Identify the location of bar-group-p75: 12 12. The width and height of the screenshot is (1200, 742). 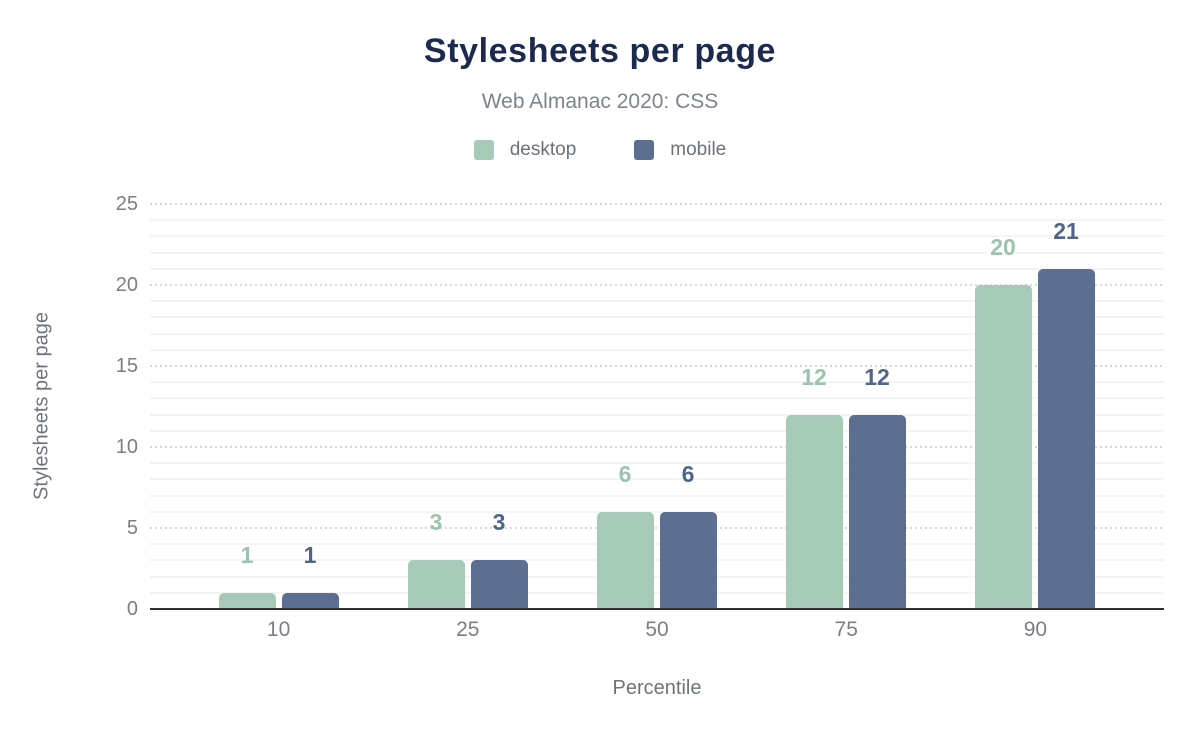
(845, 406).